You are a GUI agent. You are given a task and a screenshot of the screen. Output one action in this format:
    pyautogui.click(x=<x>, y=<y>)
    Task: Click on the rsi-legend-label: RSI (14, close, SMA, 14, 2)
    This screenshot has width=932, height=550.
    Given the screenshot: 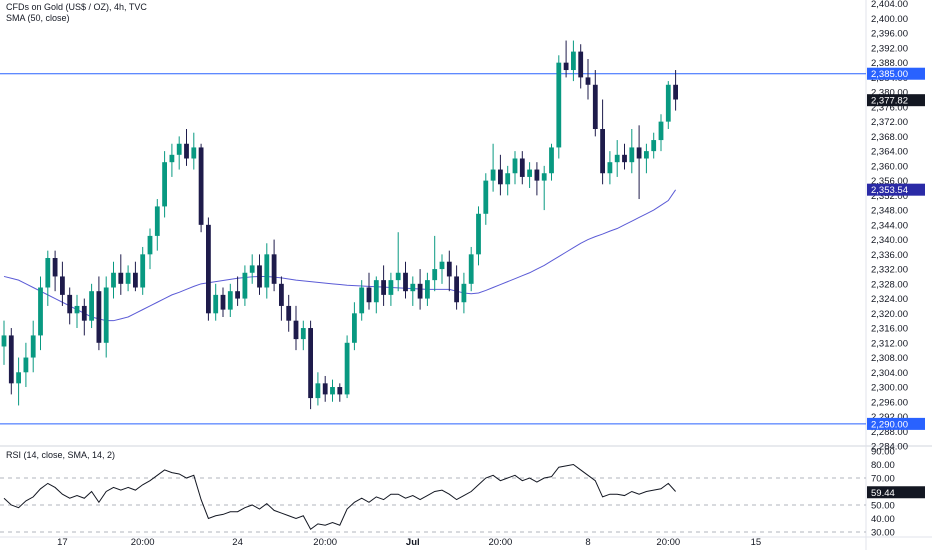 What is the action you would take?
    pyautogui.click(x=61, y=455)
    